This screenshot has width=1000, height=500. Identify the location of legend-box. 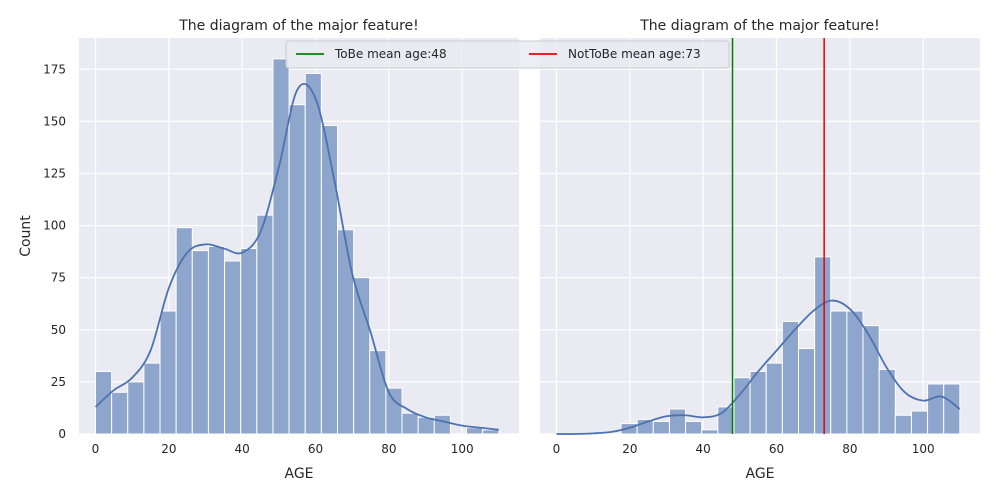
(507, 54).